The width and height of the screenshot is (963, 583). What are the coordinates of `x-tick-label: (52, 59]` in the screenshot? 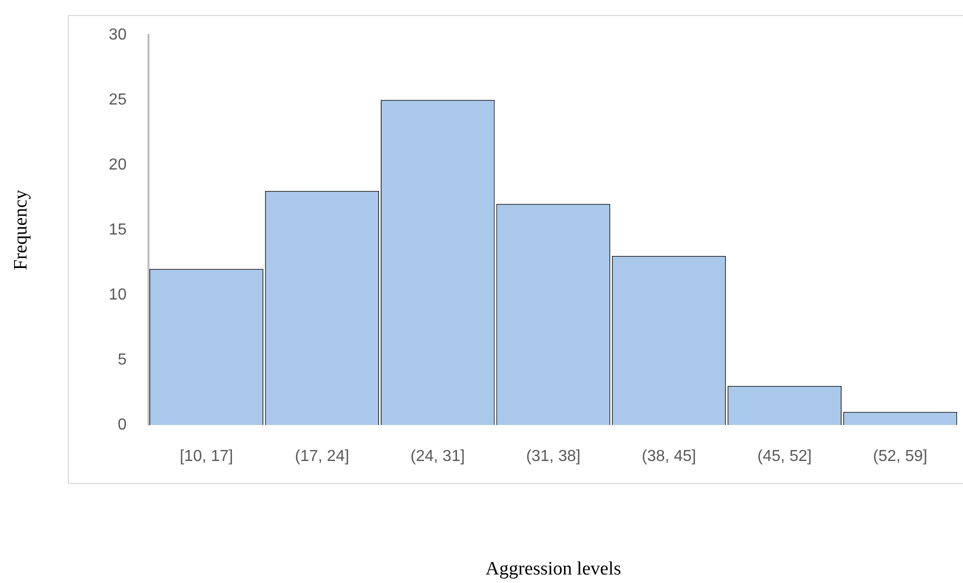 It's located at (900, 457).